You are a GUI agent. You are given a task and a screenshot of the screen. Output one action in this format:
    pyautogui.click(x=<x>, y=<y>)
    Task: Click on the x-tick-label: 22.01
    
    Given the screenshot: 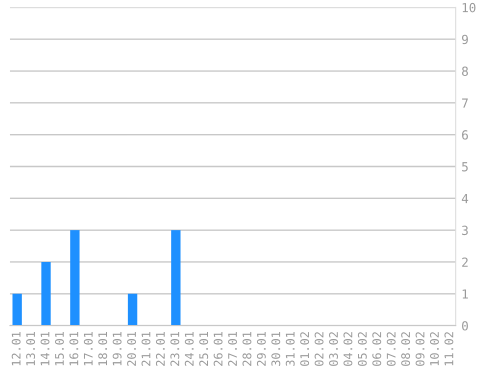 What is the action you would take?
    pyautogui.click(x=160, y=349)
    